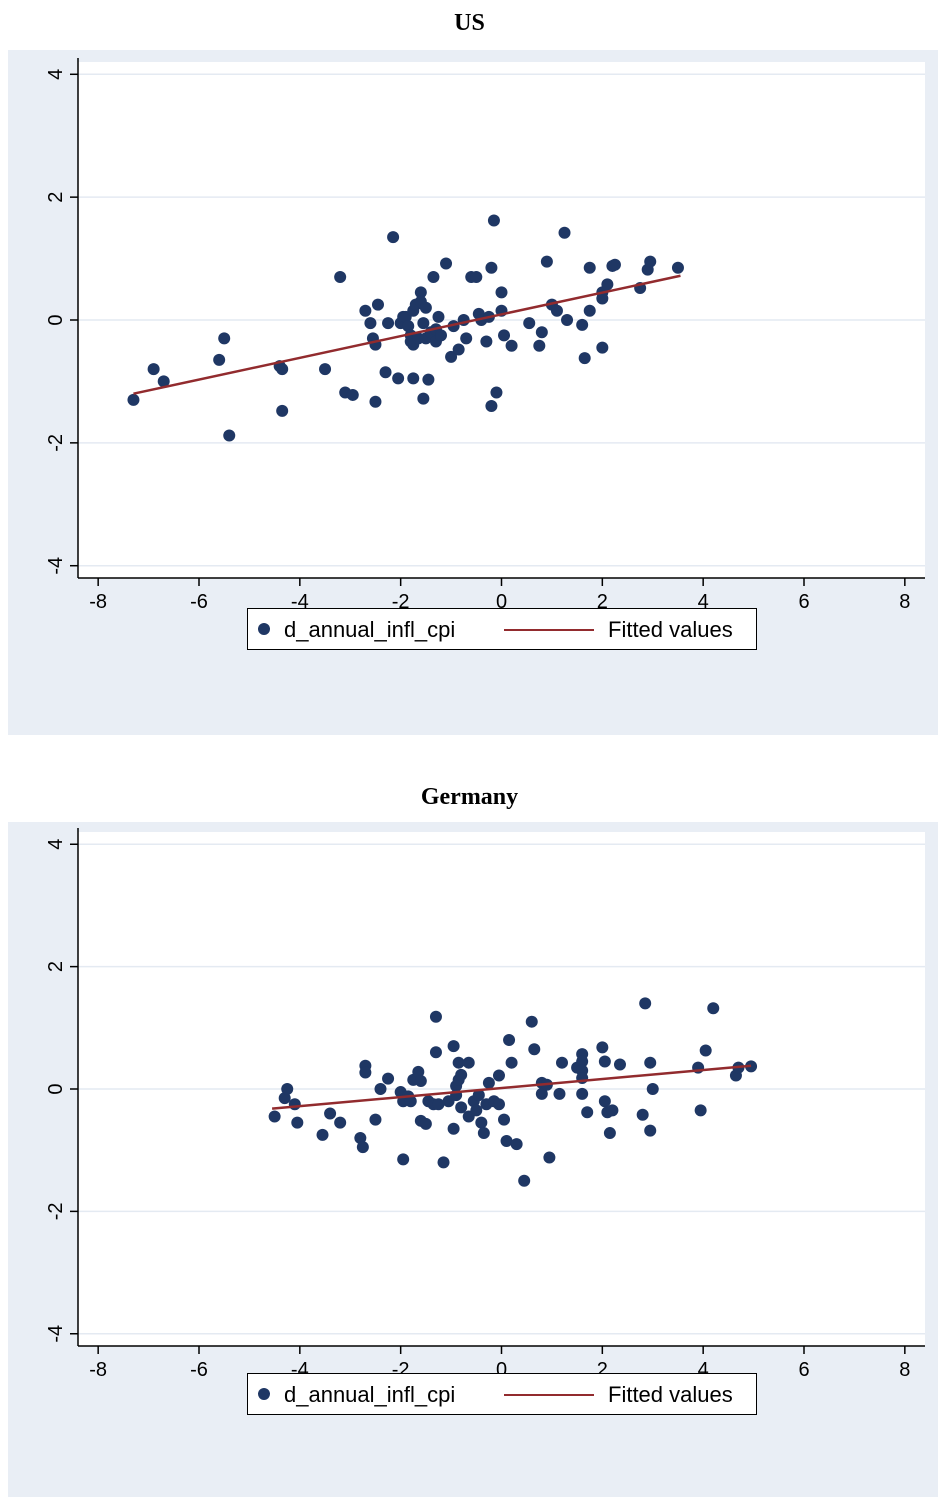 The width and height of the screenshot is (939, 1497). I want to click on legend-label-fit: Fitted values, so click(670, 629).